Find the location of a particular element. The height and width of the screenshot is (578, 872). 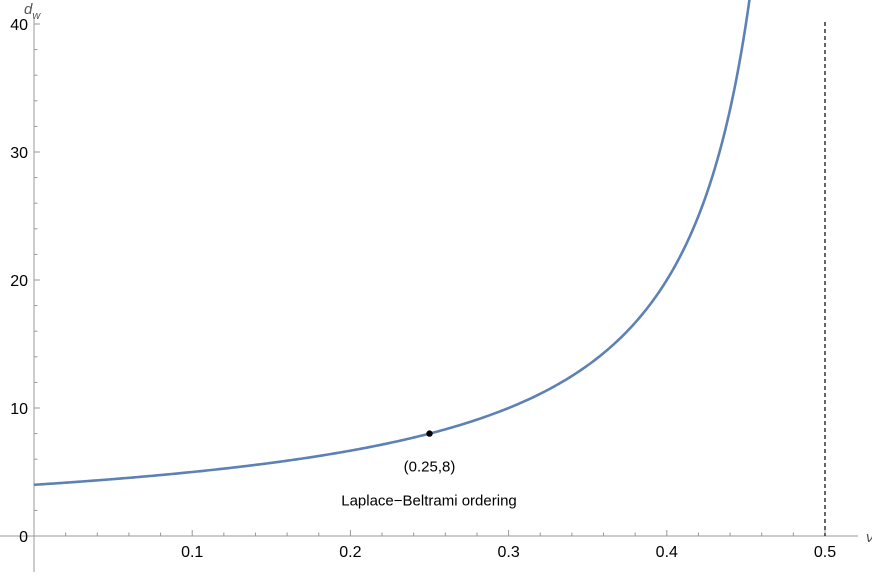

y-tick-label: 40 is located at coordinates (19, 25).